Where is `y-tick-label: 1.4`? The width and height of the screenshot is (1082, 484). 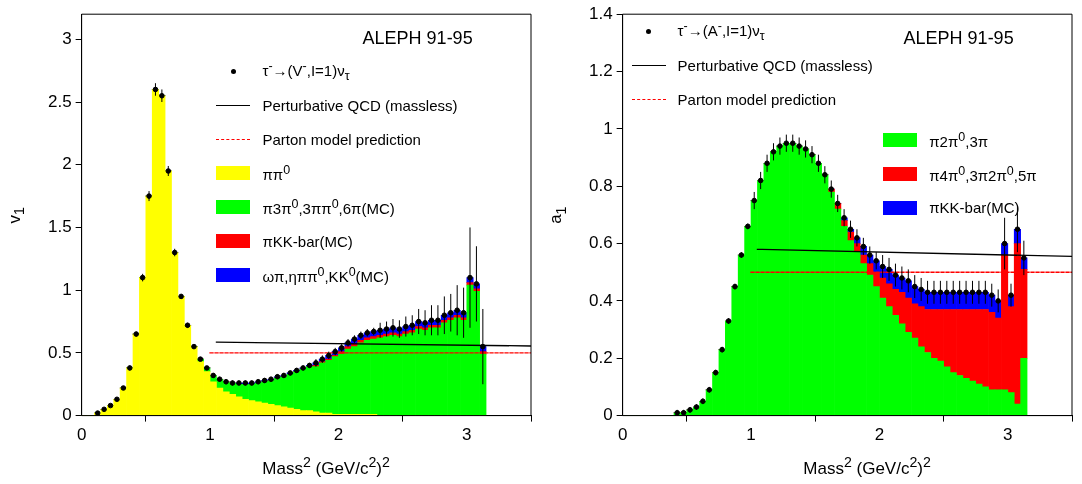
y-tick-label: 1.4 is located at coordinates (600, 13).